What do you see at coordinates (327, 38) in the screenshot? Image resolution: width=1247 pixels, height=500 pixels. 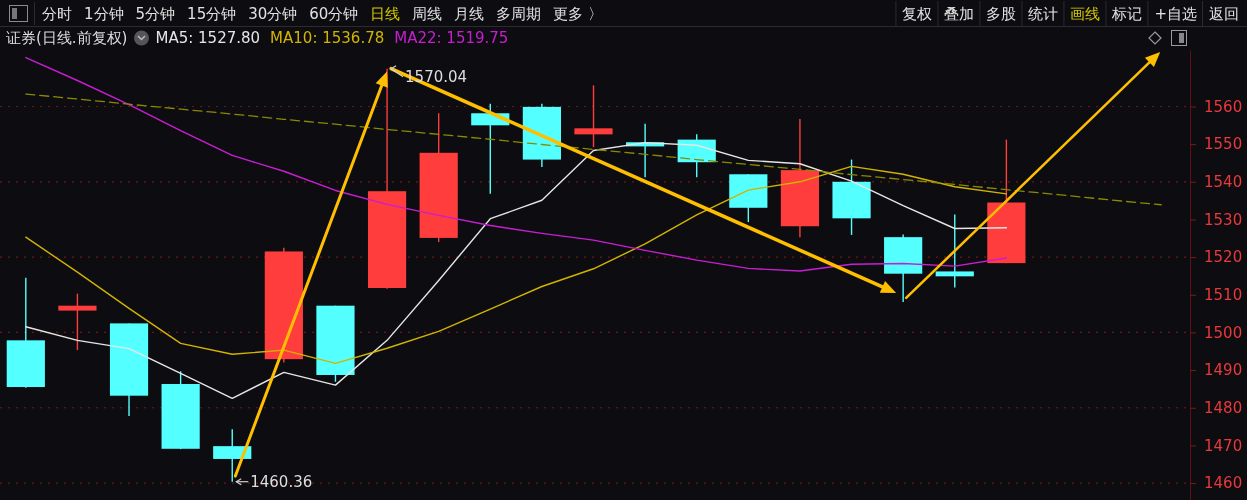 I see `text: MA10: 1536.78` at bounding box center [327, 38].